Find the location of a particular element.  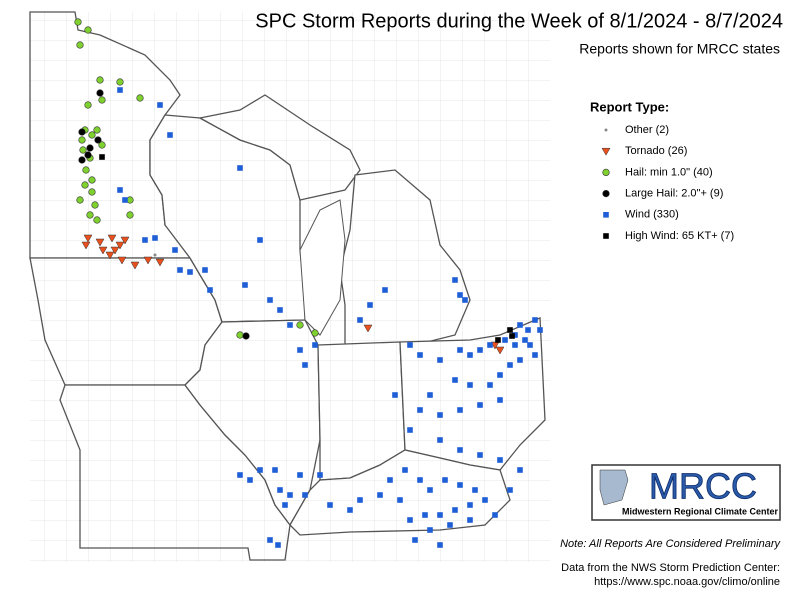

logo-full-name: Midwestern Regional Climate Center is located at coordinates (700, 511).